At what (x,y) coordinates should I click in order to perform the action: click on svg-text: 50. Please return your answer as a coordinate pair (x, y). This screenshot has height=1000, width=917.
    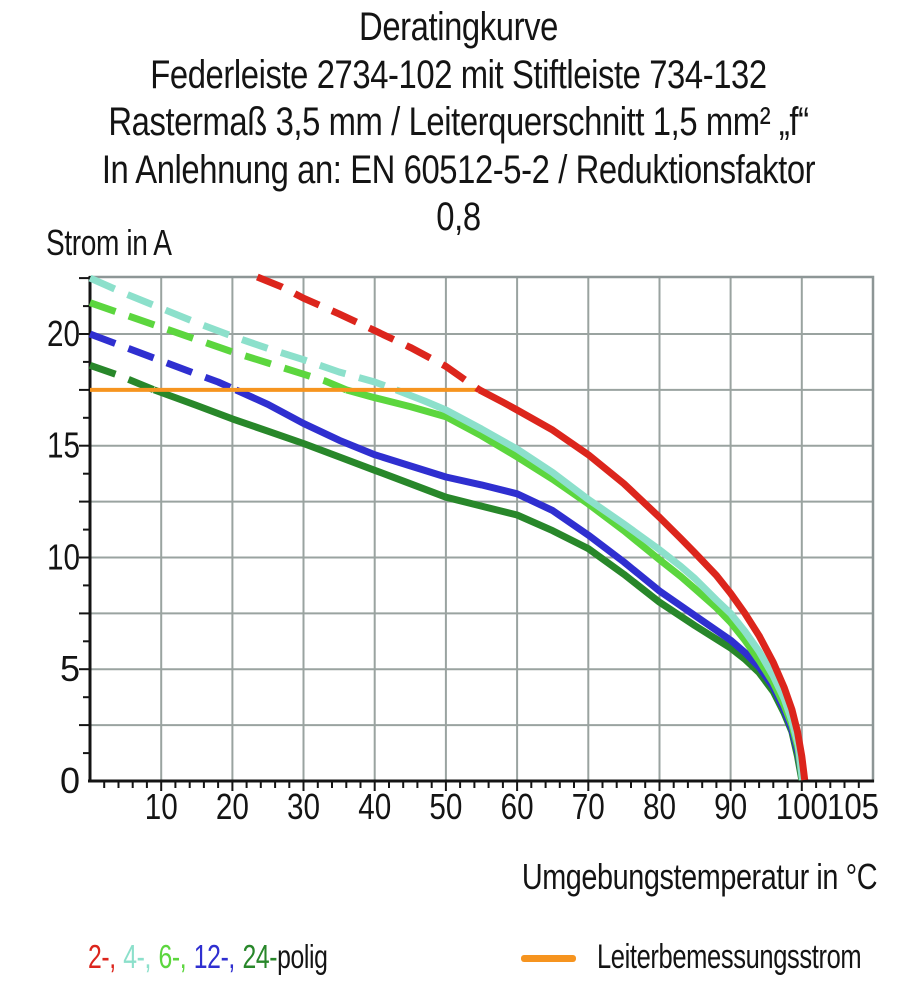
    Looking at the image, I should click on (445, 806).